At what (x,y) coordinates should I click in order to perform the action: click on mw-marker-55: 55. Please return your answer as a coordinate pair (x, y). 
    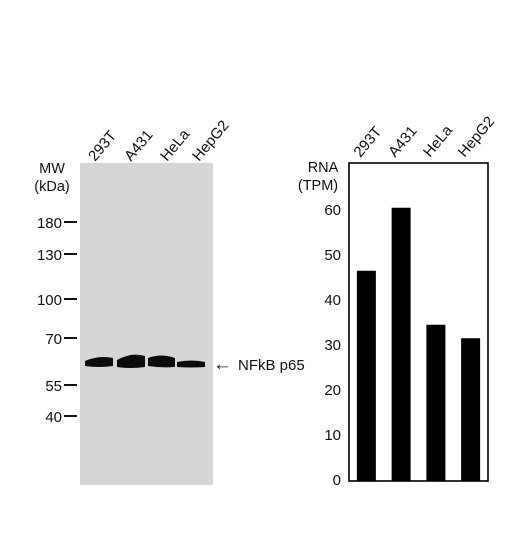
    Looking at the image, I should click on (61, 386).